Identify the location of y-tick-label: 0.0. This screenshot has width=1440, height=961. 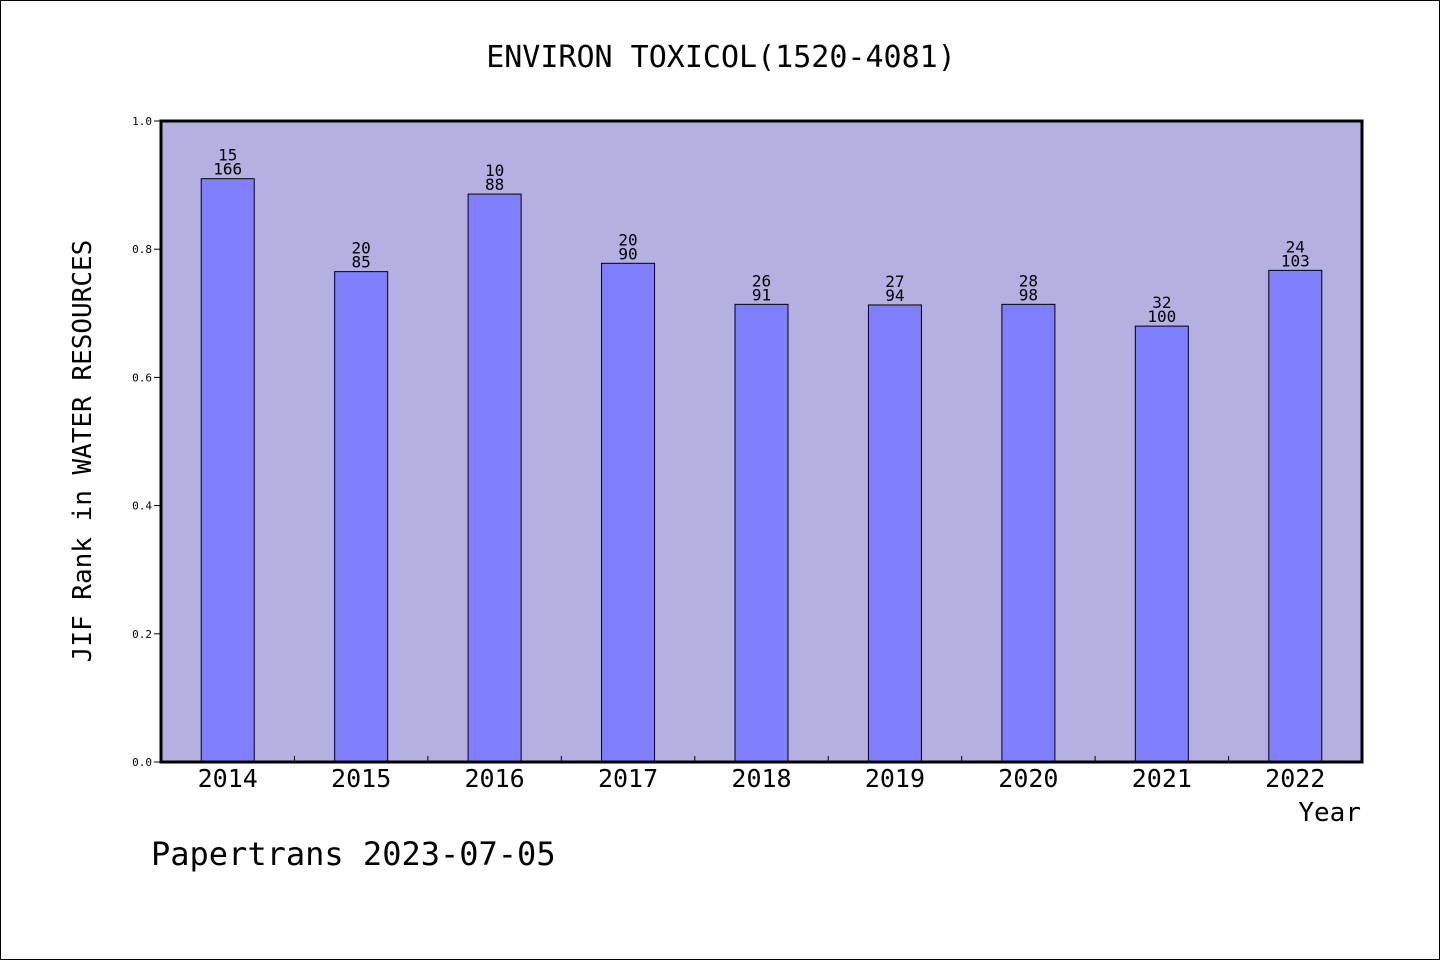
(142, 762).